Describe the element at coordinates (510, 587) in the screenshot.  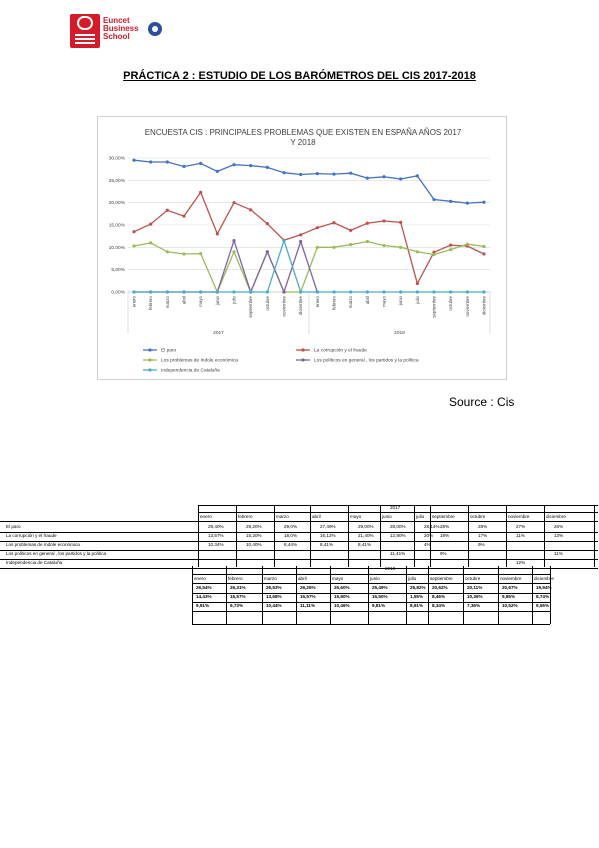
I see `table-cell: 20,67%` at that location.